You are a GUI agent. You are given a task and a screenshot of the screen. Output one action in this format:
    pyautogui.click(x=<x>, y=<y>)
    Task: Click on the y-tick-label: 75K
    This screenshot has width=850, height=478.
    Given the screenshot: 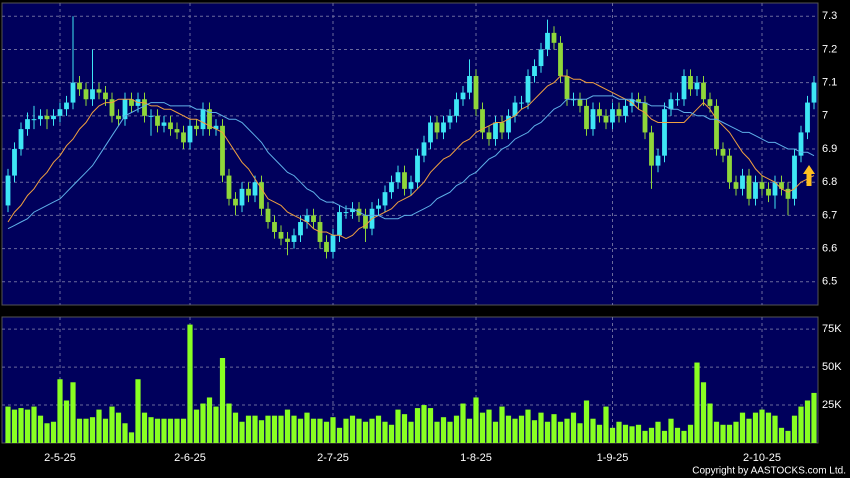 What is the action you would take?
    pyautogui.click(x=832, y=329)
    